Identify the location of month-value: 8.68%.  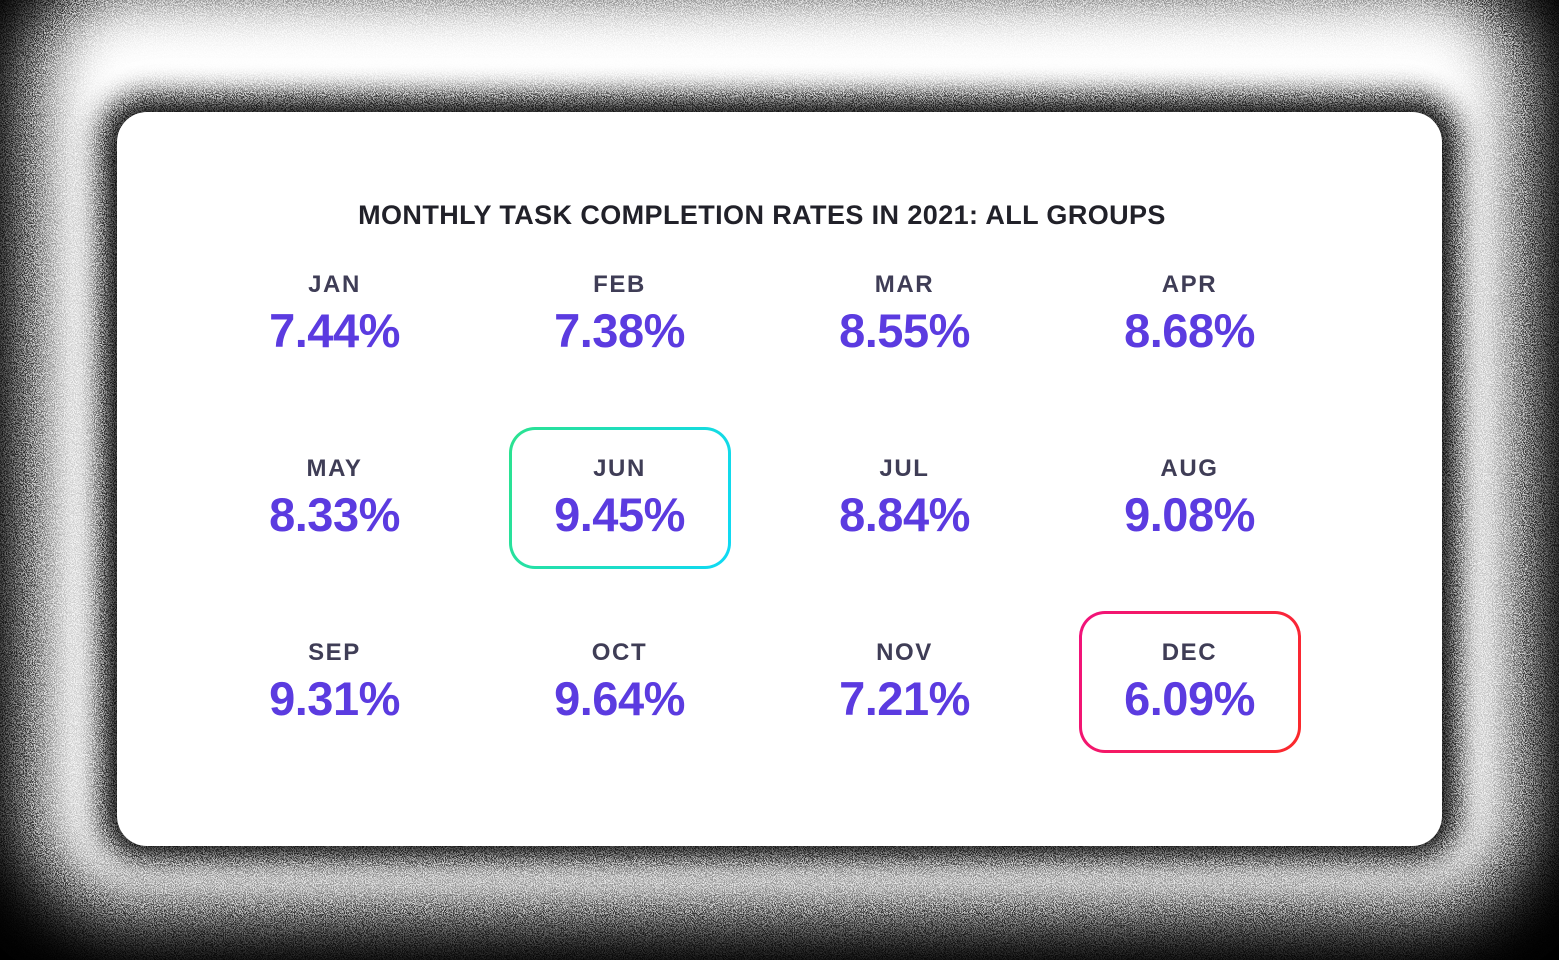
(1189, 330).